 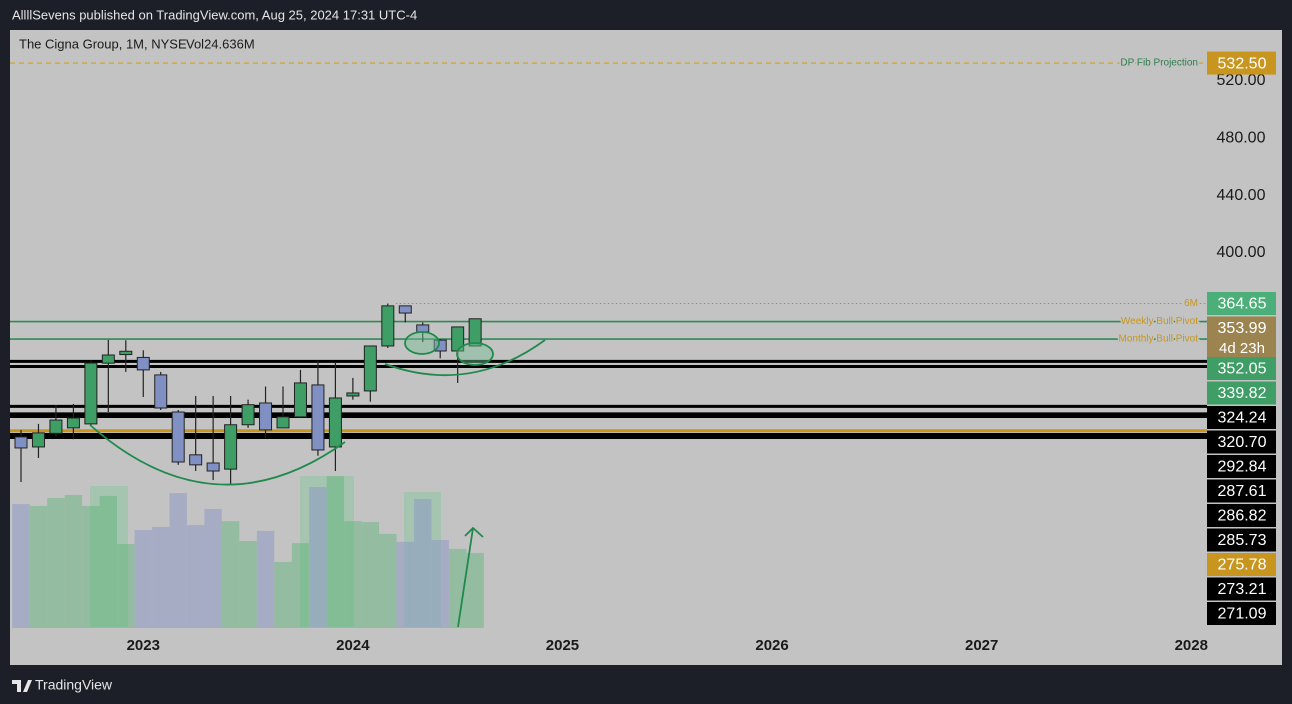 I want to click on candles, so click(x=248, y=394).